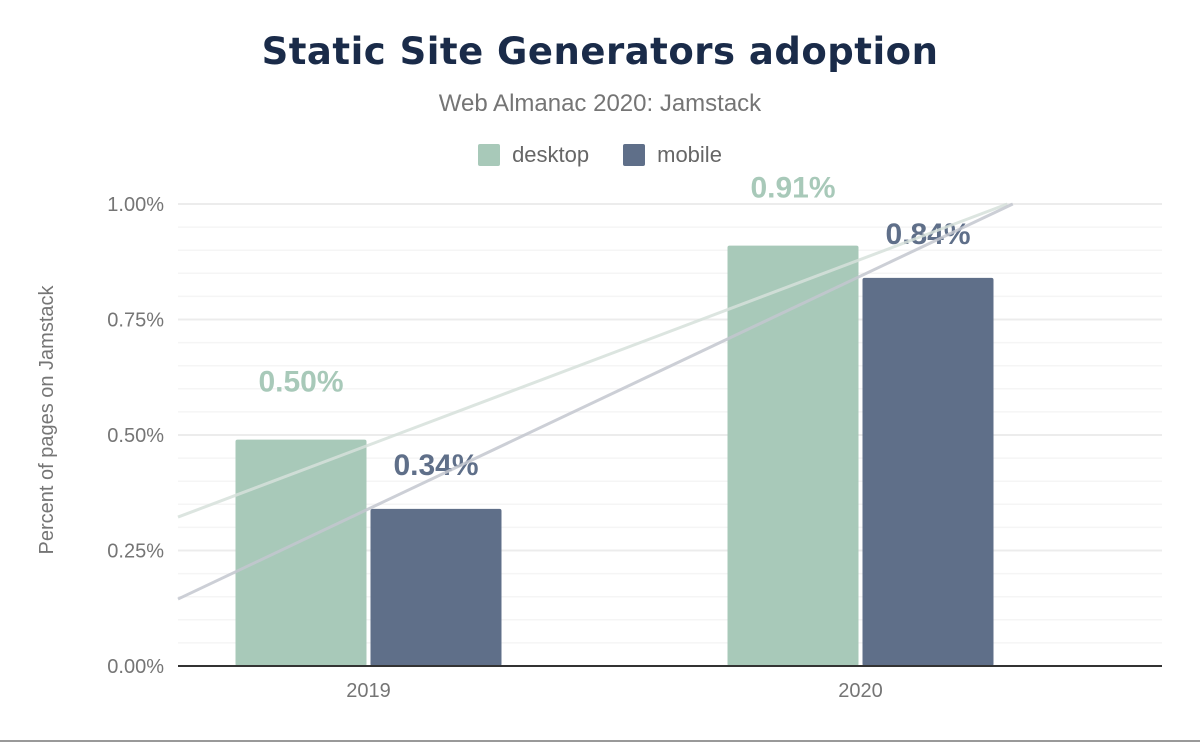 The image size is (1200, 742). Describe the element at coordinates (47, 419) in the screenshot. I see `y-axis-label: Percent of pages on Jamstack` at that location.